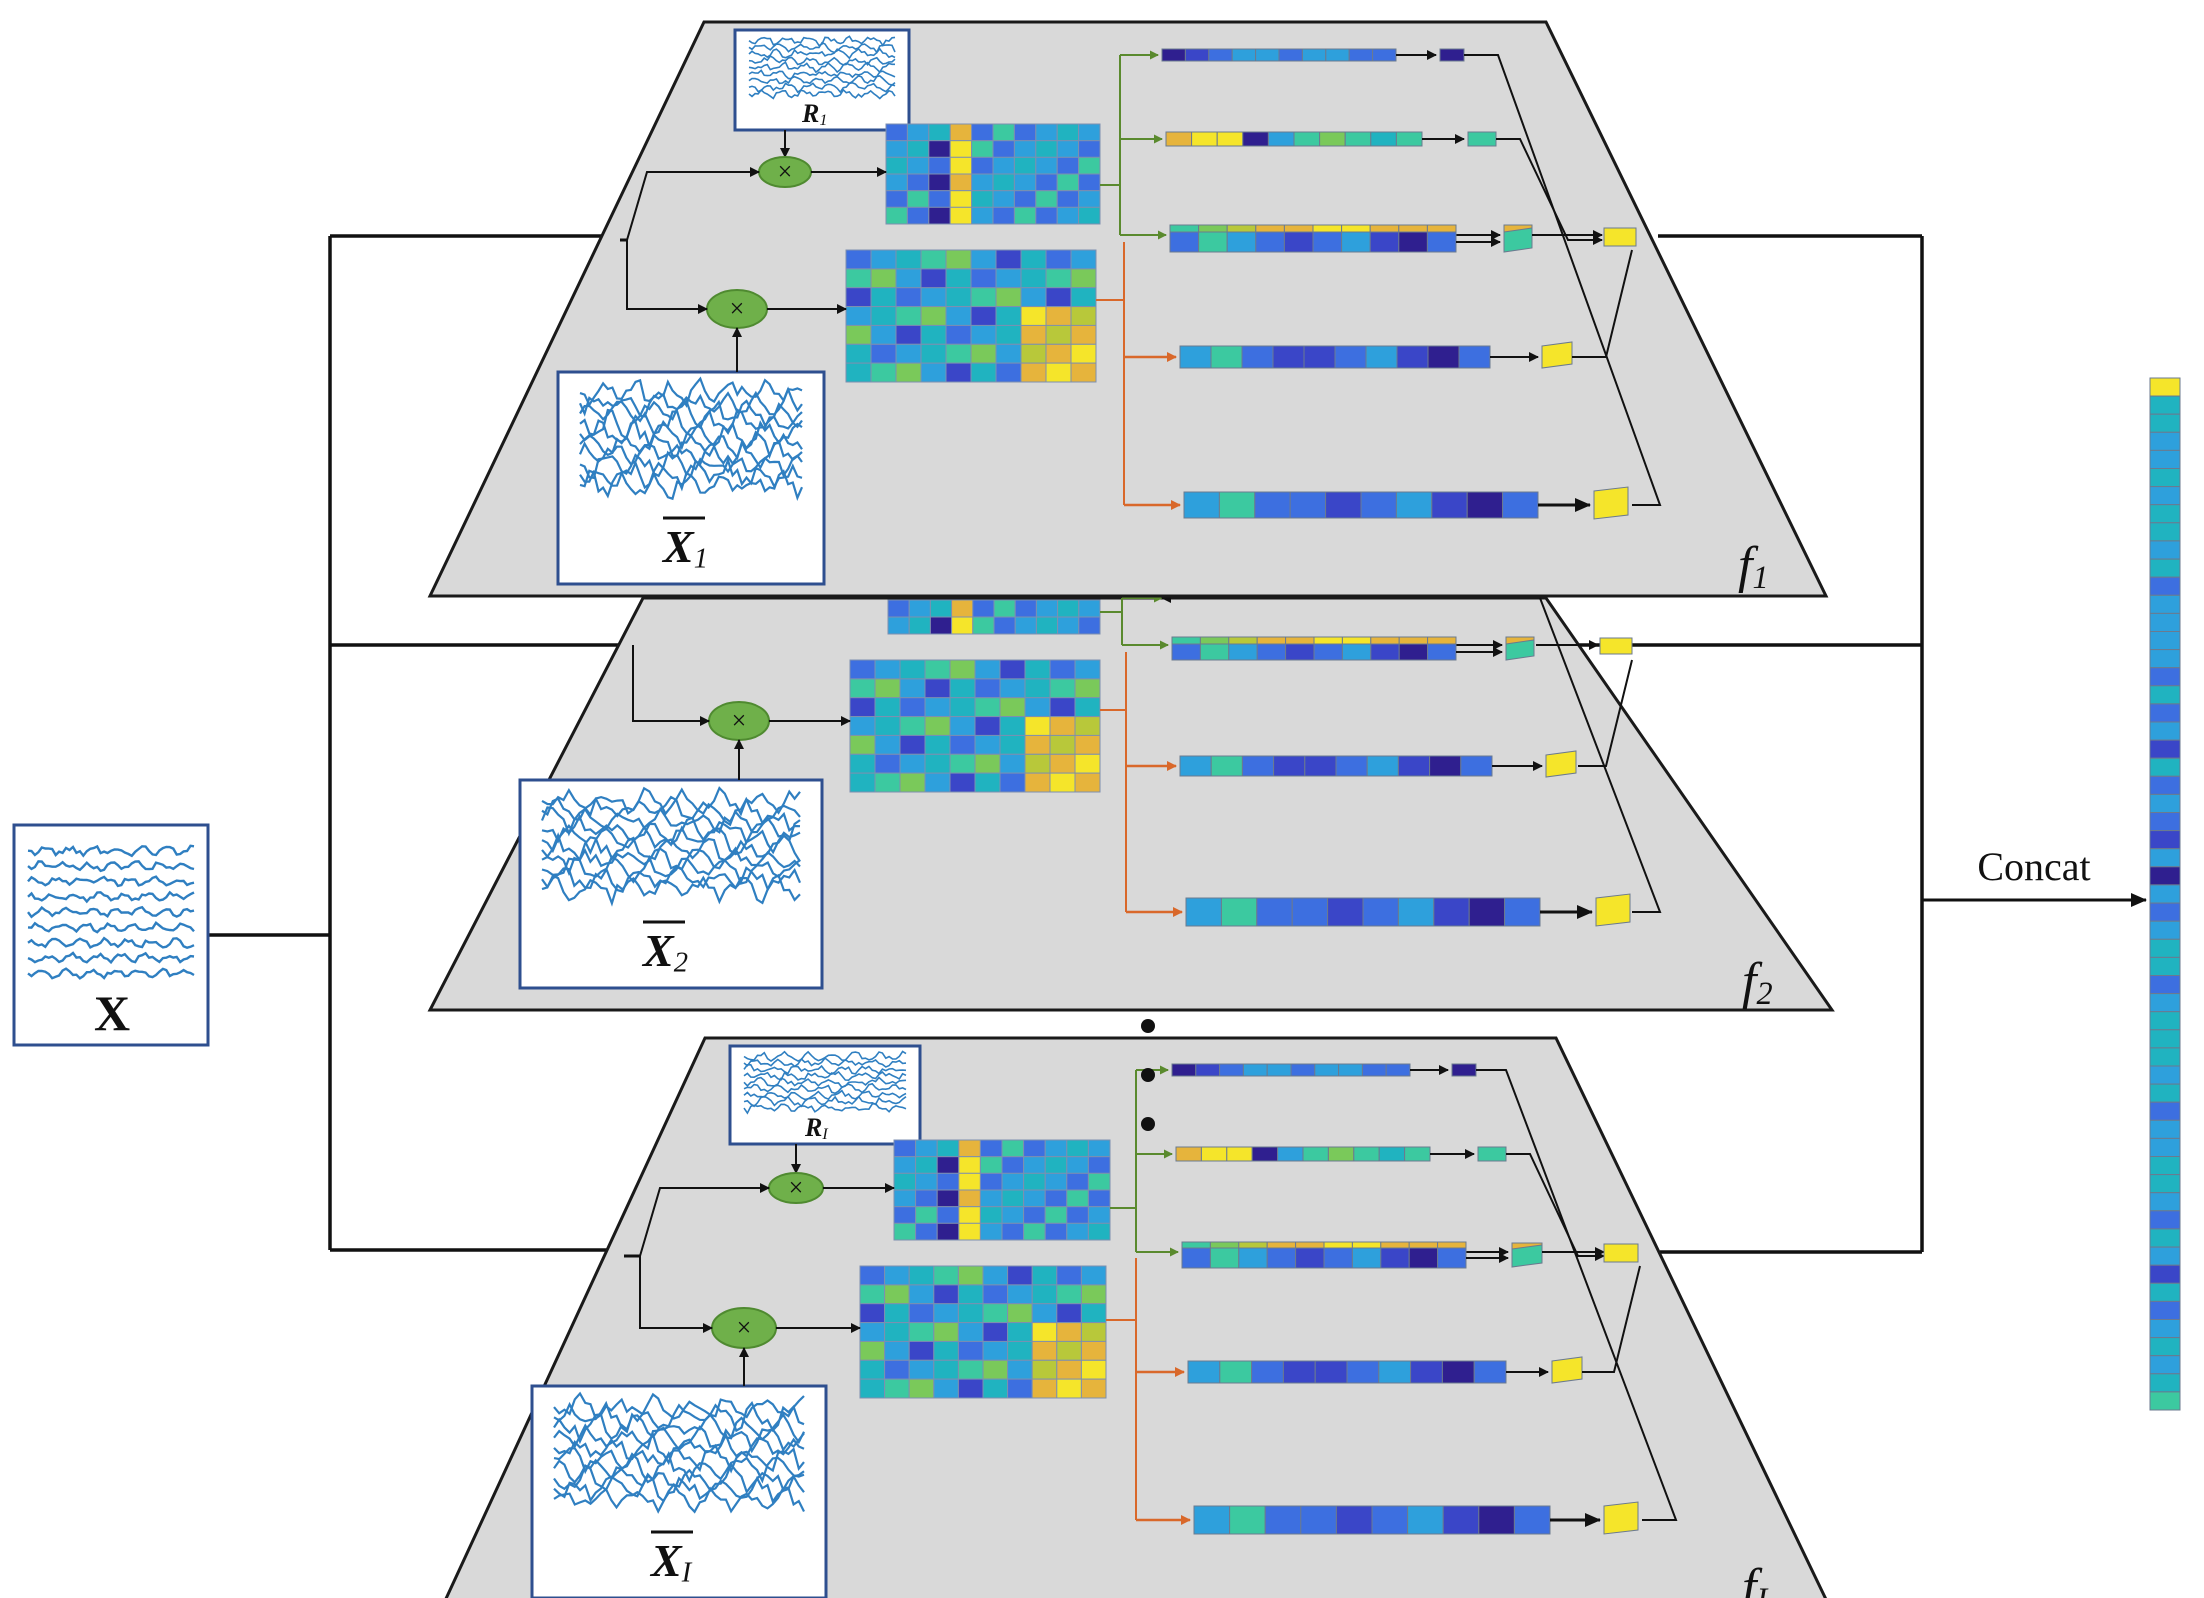 The height and width of the screenshot is (1598, 2204). I want to click on heatmap-spatial, so click(971, 316).